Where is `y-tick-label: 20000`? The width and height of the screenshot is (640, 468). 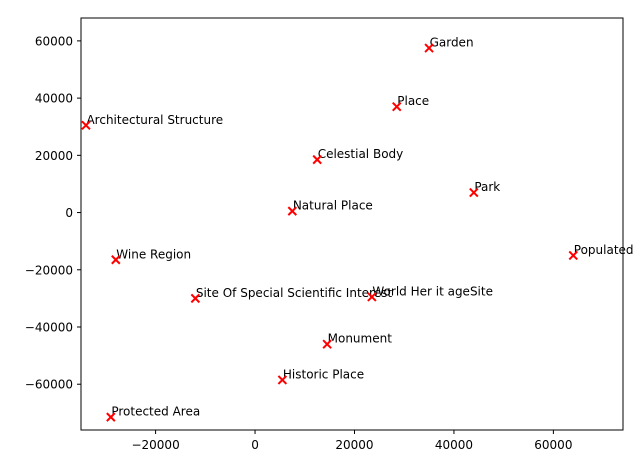 y-tick-label: 20000 is located at coordinates (54, 156).